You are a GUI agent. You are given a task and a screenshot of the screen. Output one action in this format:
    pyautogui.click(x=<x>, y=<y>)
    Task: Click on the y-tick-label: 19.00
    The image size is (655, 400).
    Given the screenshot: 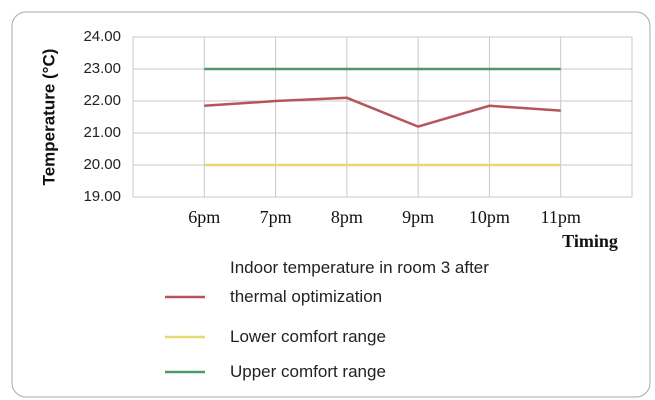 What is the action you would take?
    pyautogui.click(x=102, y=196)
    